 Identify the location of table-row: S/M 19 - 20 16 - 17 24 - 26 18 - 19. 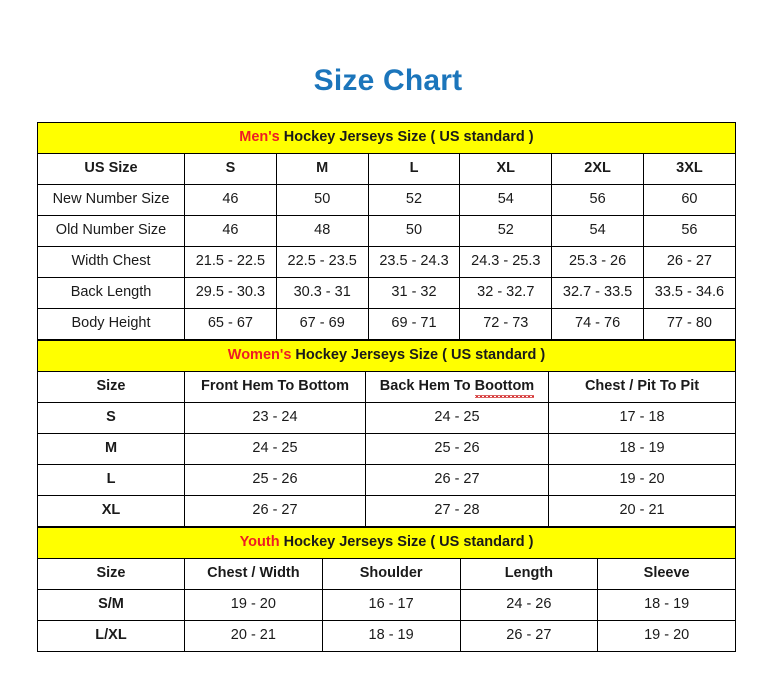
(387, 605).